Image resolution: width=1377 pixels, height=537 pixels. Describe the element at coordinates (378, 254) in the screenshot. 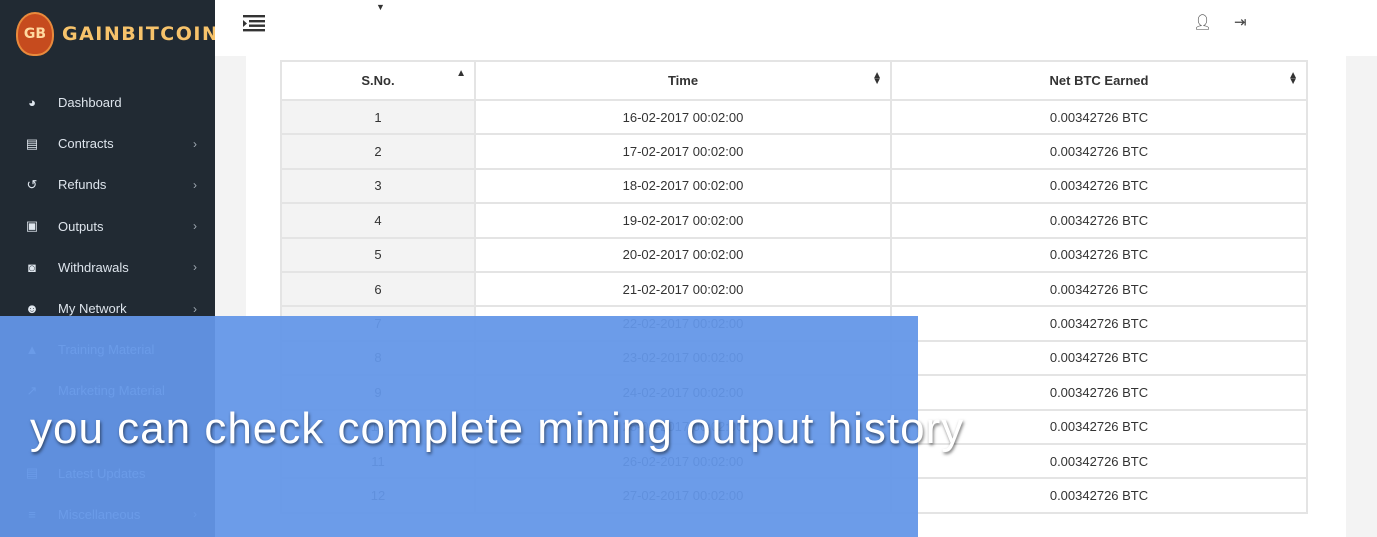

I see `sno-cell: 5` at that location.